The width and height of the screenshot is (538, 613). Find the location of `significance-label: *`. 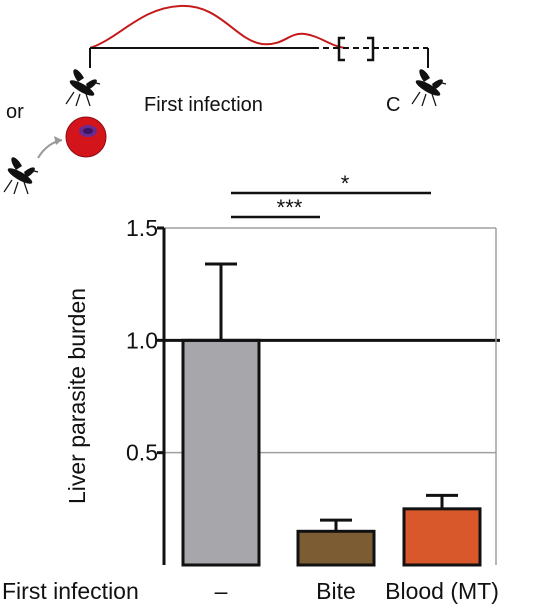

significance-label: * is located at coordinates (345, 183).